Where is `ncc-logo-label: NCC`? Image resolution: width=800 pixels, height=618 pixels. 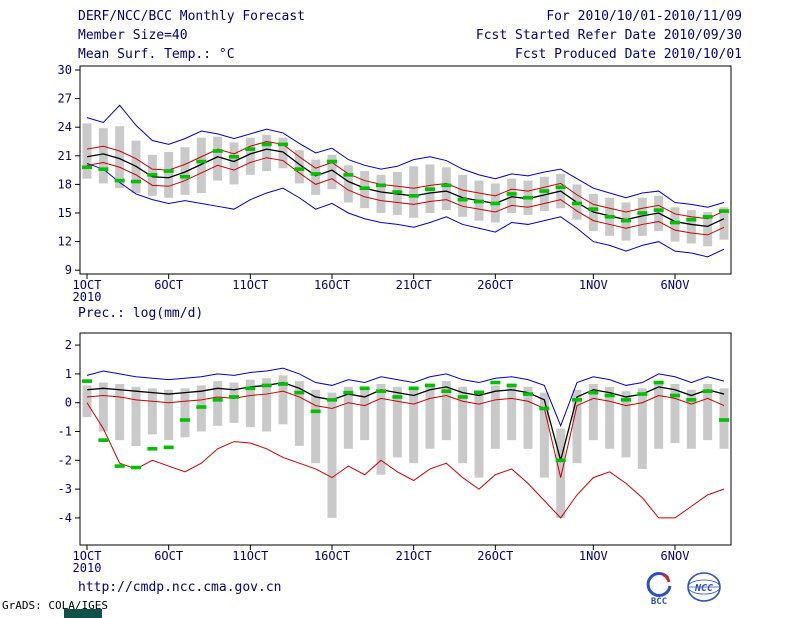
ncc-logo-label: NCC is located at coordinates (703, 588).